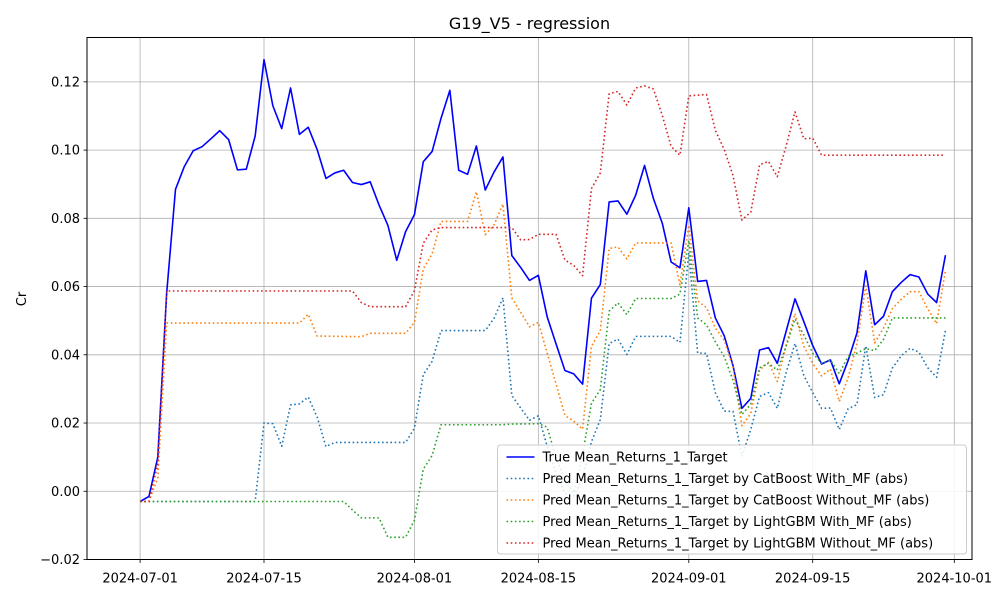  I want to click on chart-title: G19_V5 - regression, so click(529, 24).